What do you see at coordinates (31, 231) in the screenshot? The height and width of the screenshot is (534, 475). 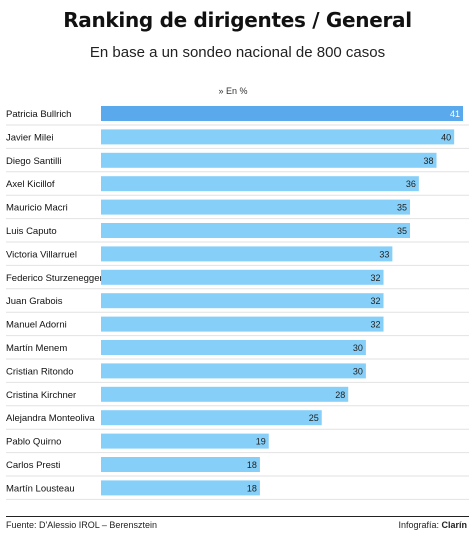 I see `category-label: Luis Caputo` at bounding box center [31, 231].